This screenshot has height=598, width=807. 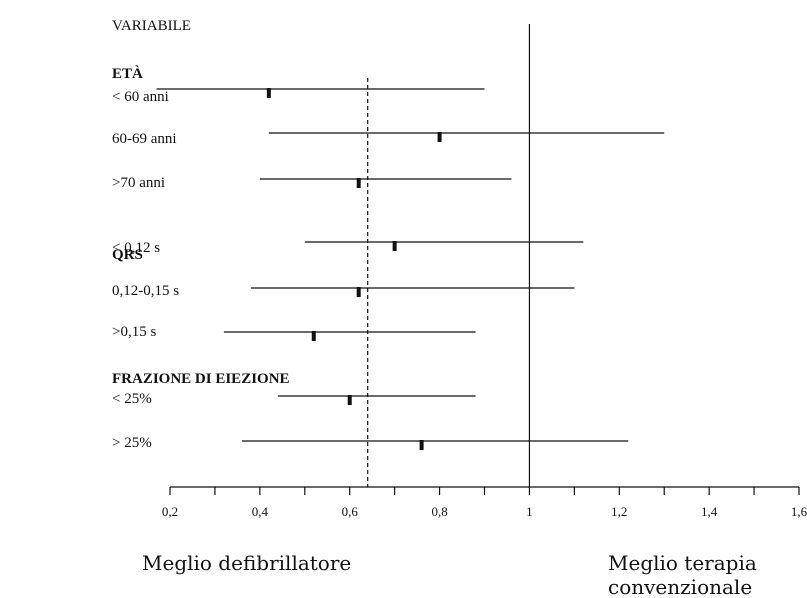 What do you see at coordinates (619, 511) in the screenshot?
I see `x-tick-label: 1,2` at bounding box center [619, 511].